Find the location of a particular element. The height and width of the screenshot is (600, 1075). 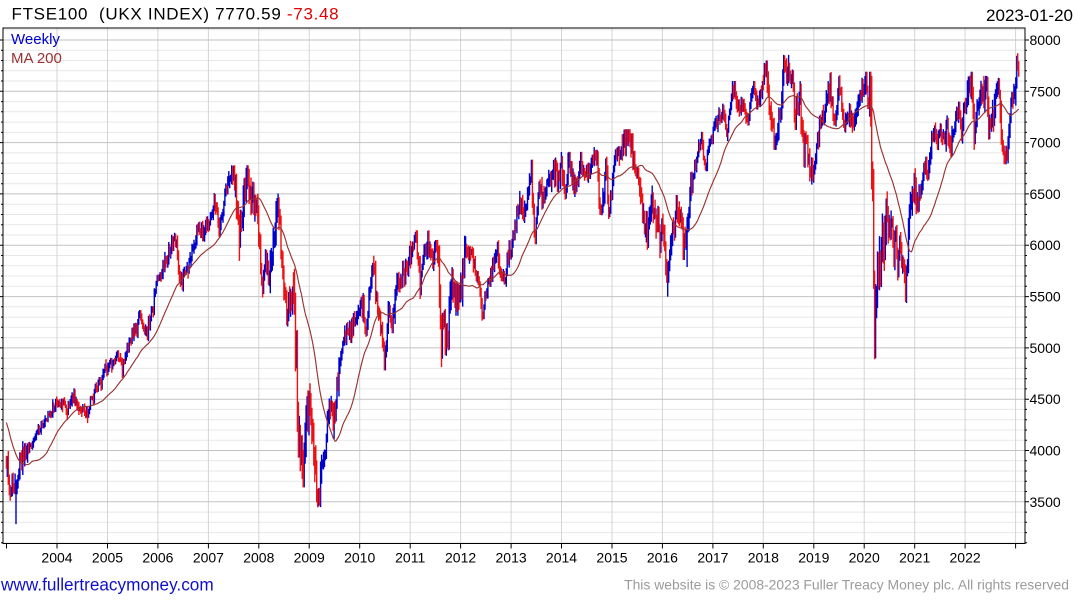

svg-text: 7000 is located at coordinates (1045, 143).